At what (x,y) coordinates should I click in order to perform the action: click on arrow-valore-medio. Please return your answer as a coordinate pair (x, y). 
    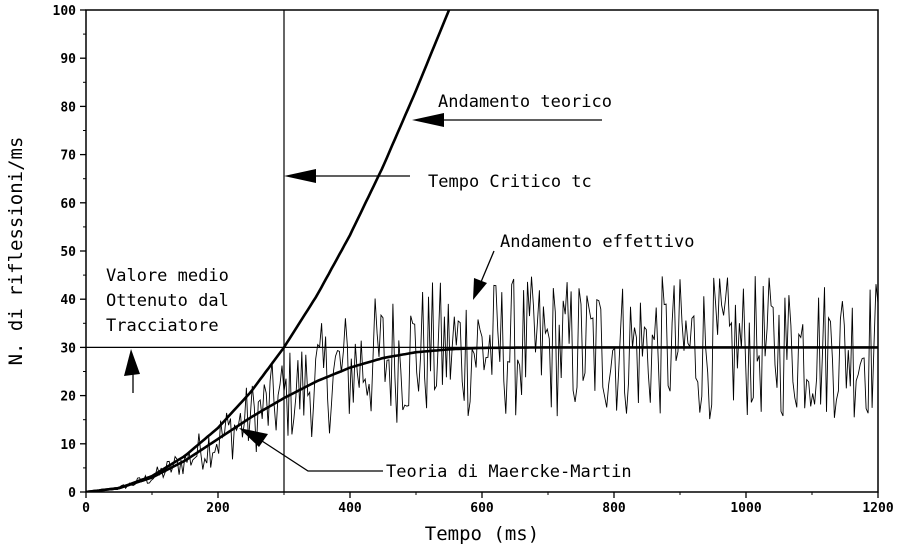
    Looking at the image, I should click on (132, 371).